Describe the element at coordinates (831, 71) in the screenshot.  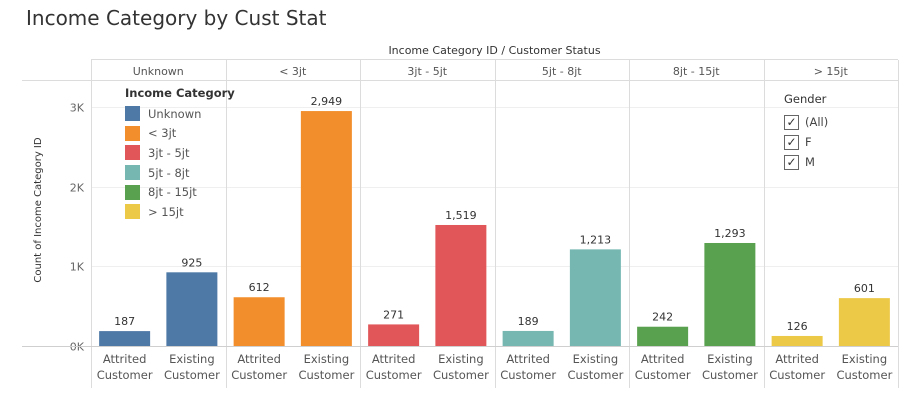
I see `group-header-label: > 15jt` at that location.